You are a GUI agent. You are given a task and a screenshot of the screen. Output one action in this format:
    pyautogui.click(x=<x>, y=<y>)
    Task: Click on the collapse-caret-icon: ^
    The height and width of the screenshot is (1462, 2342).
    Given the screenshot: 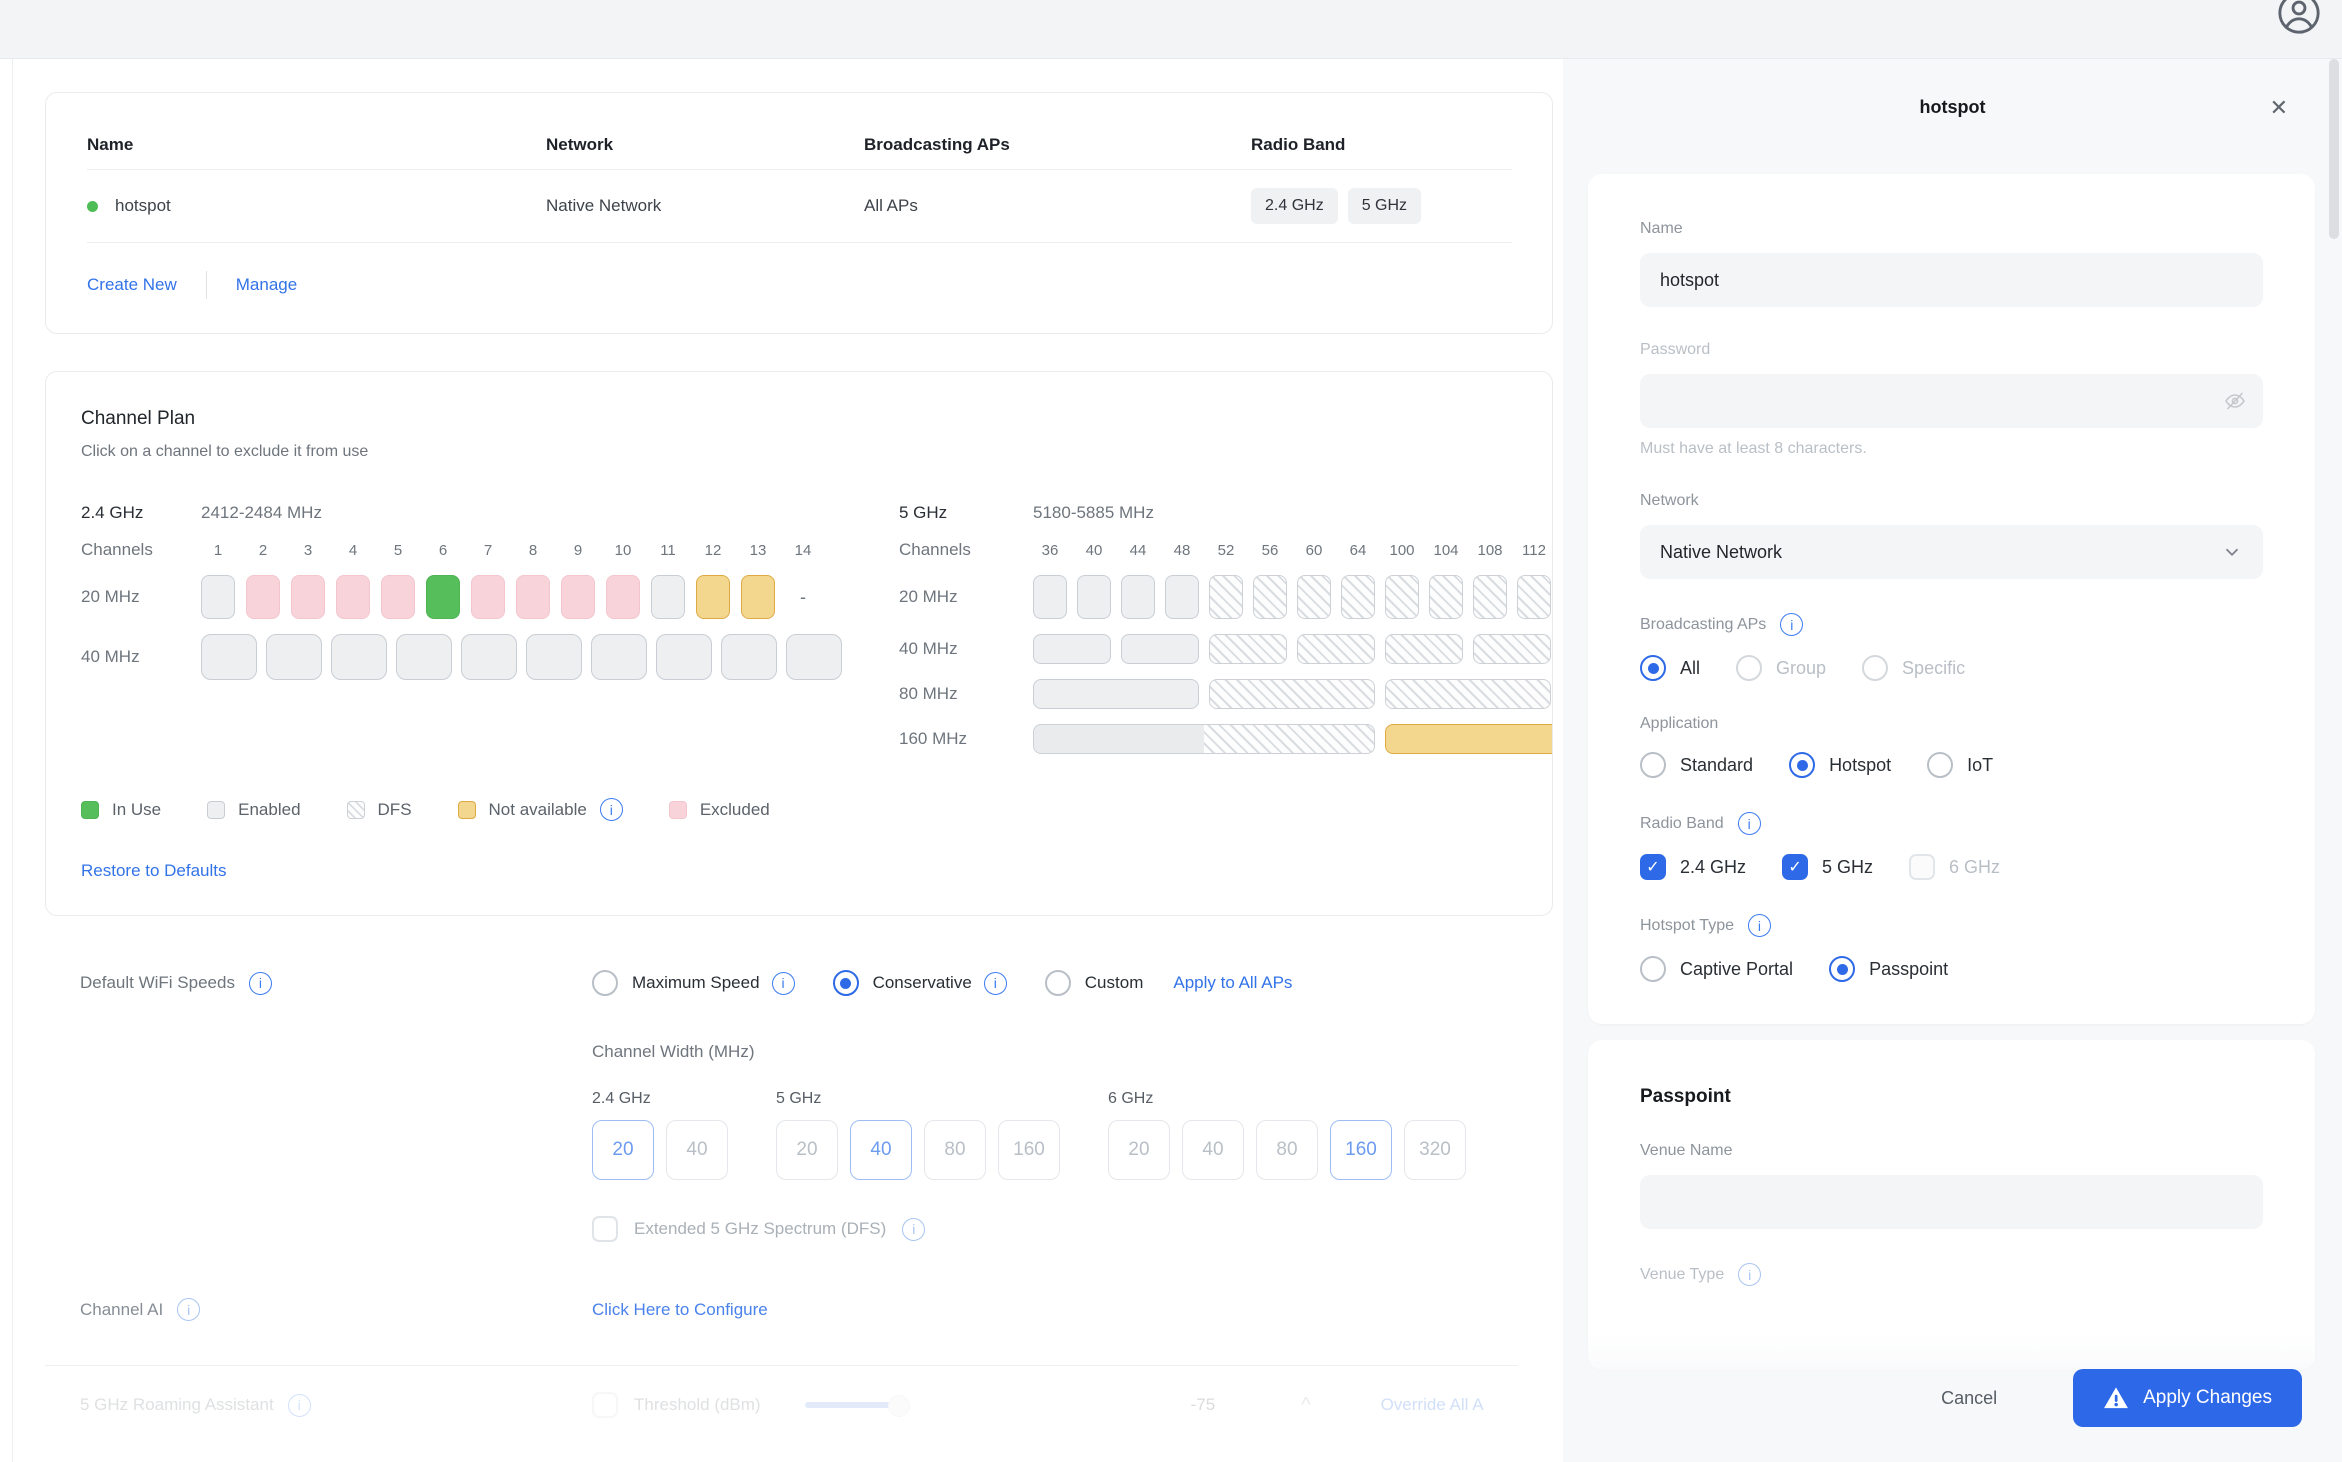 What is the action you would take?
    pyautogui.click(x=1306, y=1404)
    